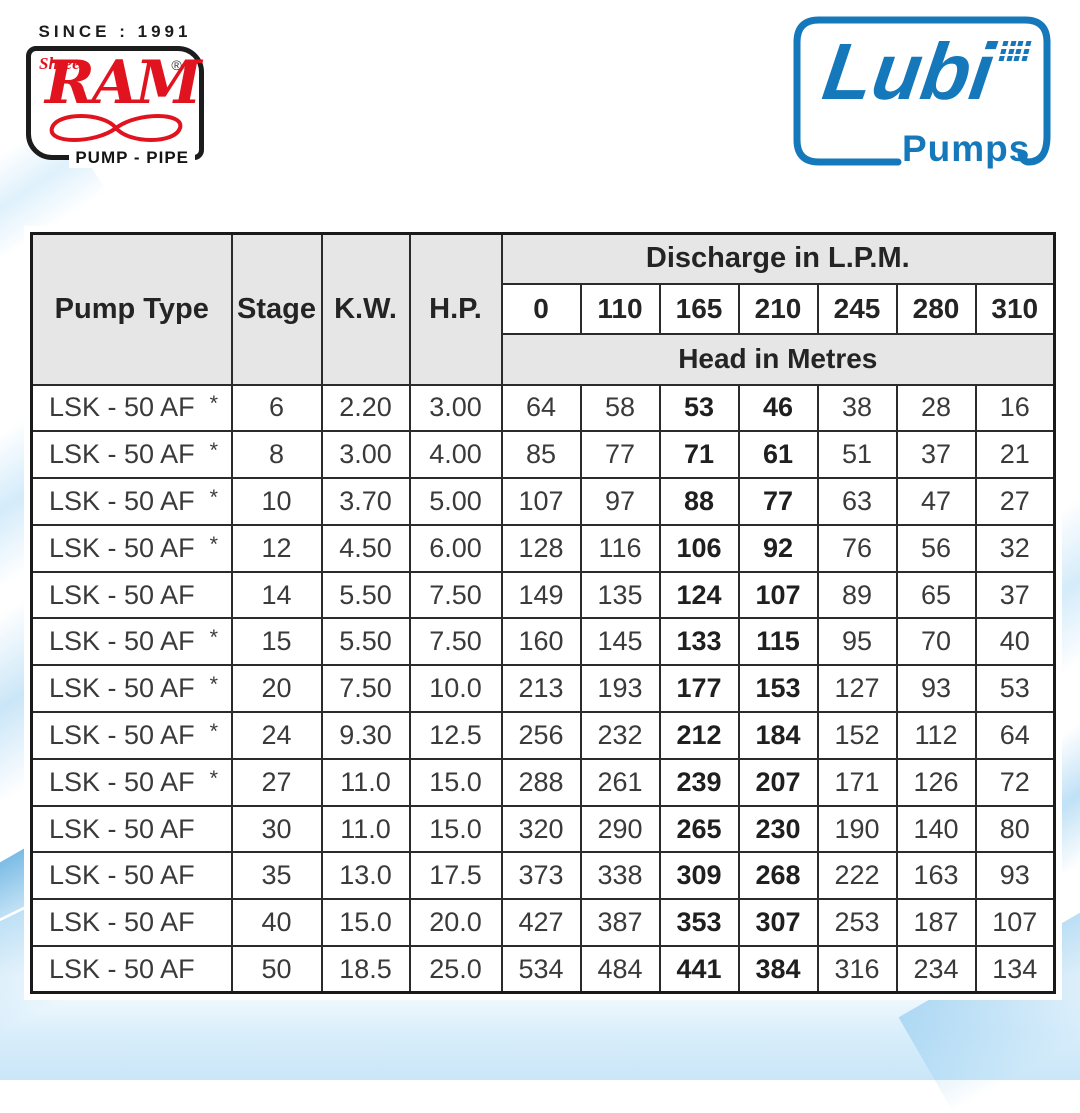 This screenshot has width=1080, height=1113. What do you see at coordinates (699, 595) in the screenshot?
I see `head-cell: 124` at bounding box center [699, 595].